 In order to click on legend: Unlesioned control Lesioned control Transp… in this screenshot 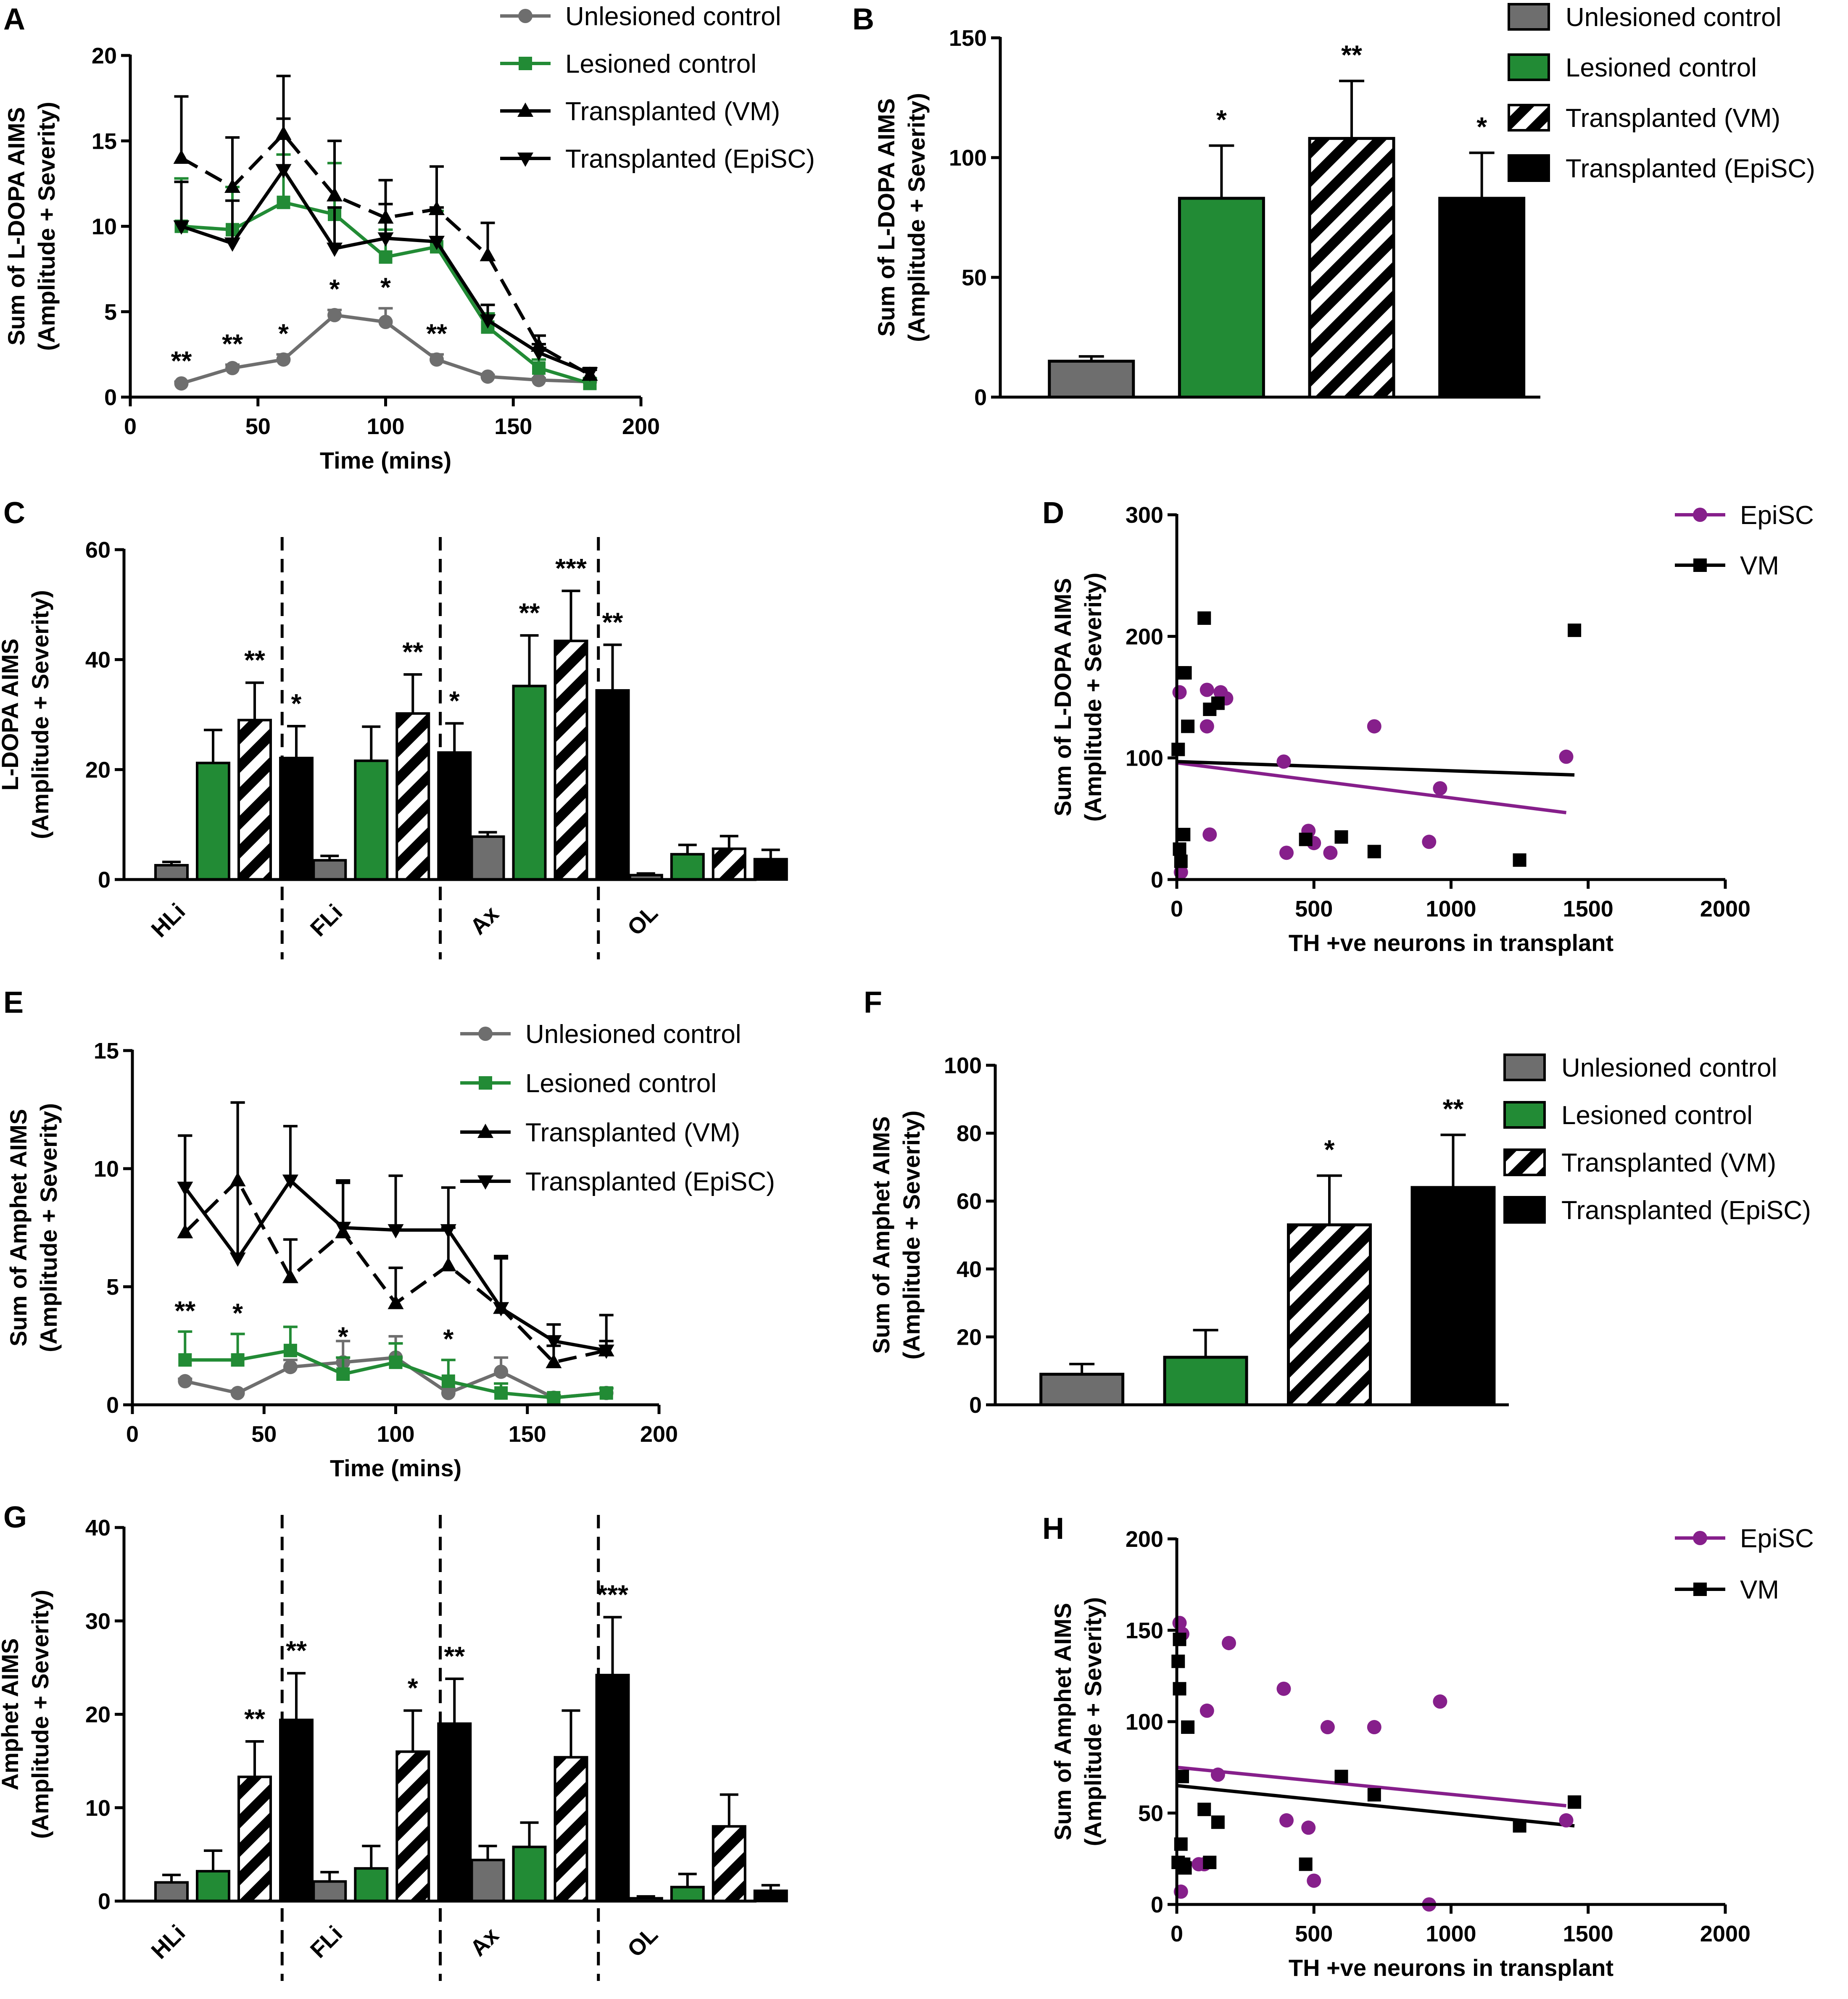, I will do `click(1657, 1139)`.